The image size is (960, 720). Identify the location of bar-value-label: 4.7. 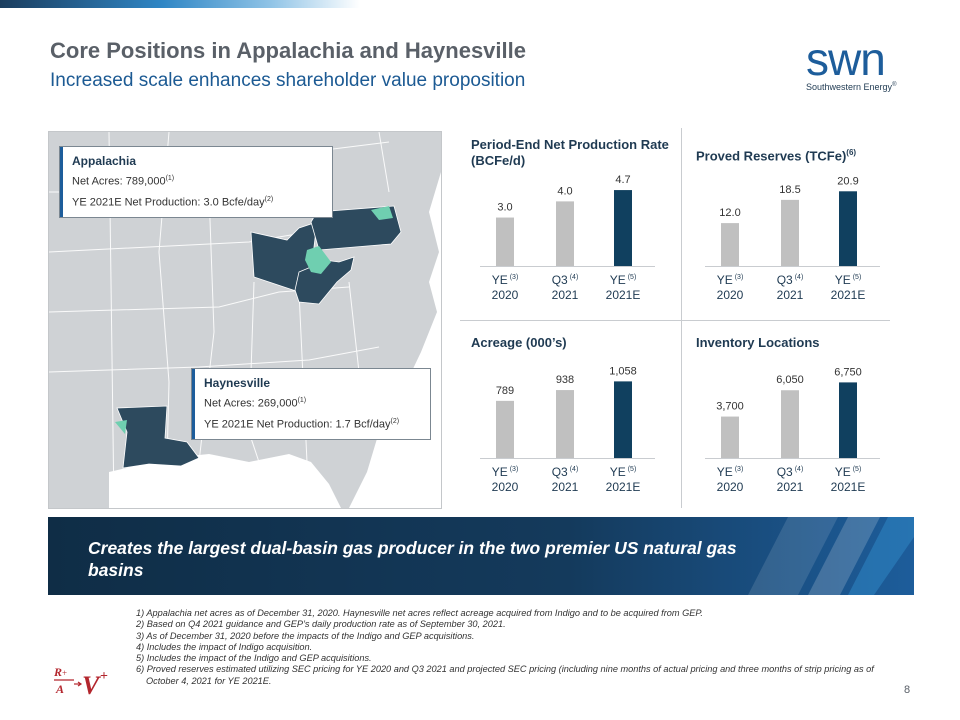
(622, 180).